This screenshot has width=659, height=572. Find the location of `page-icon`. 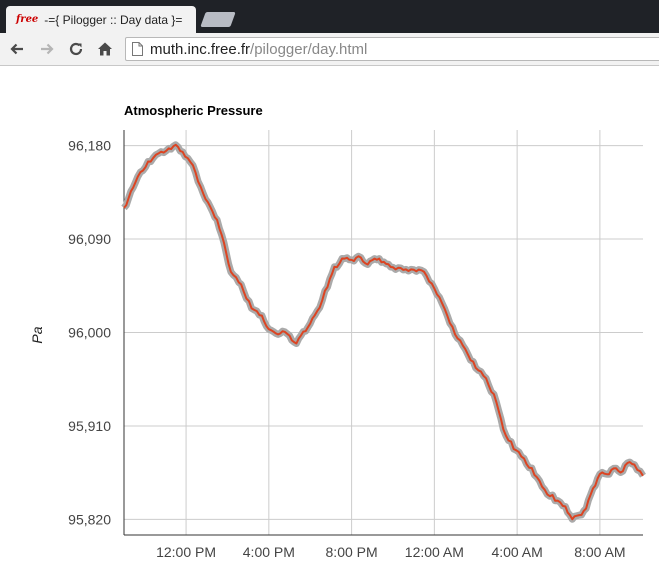

page-icon is located at coordinates (137, 49).